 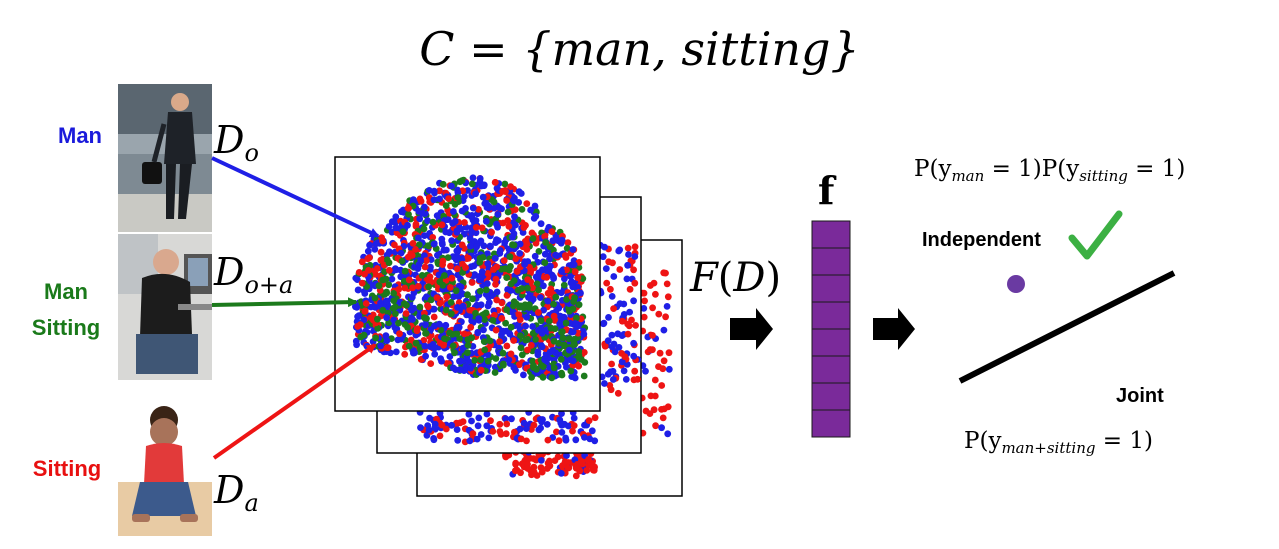 What do you see at coordinates (66, 310) in the screenshot?
I see `label-man-sitting: Man Sitting` at bounding box center [66, 310].